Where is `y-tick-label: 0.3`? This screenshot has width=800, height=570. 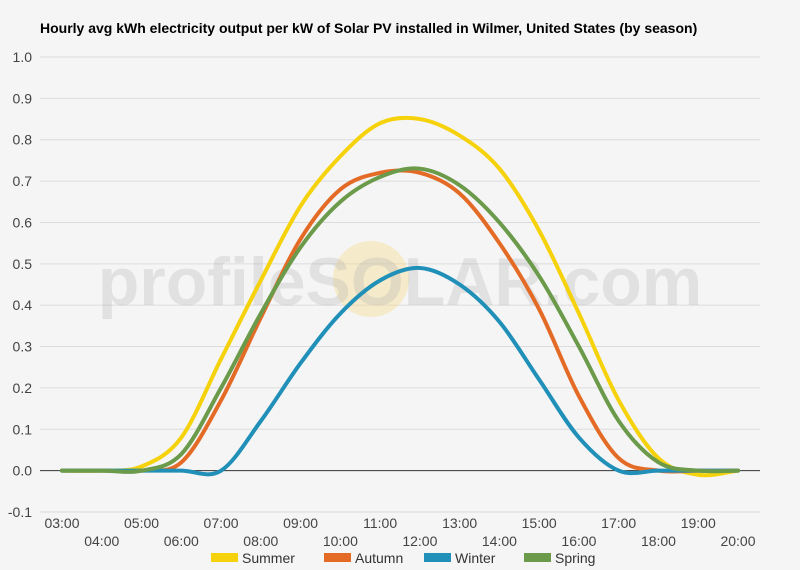 y-tick-label: 0.3 is located at coordinates (23, 347).